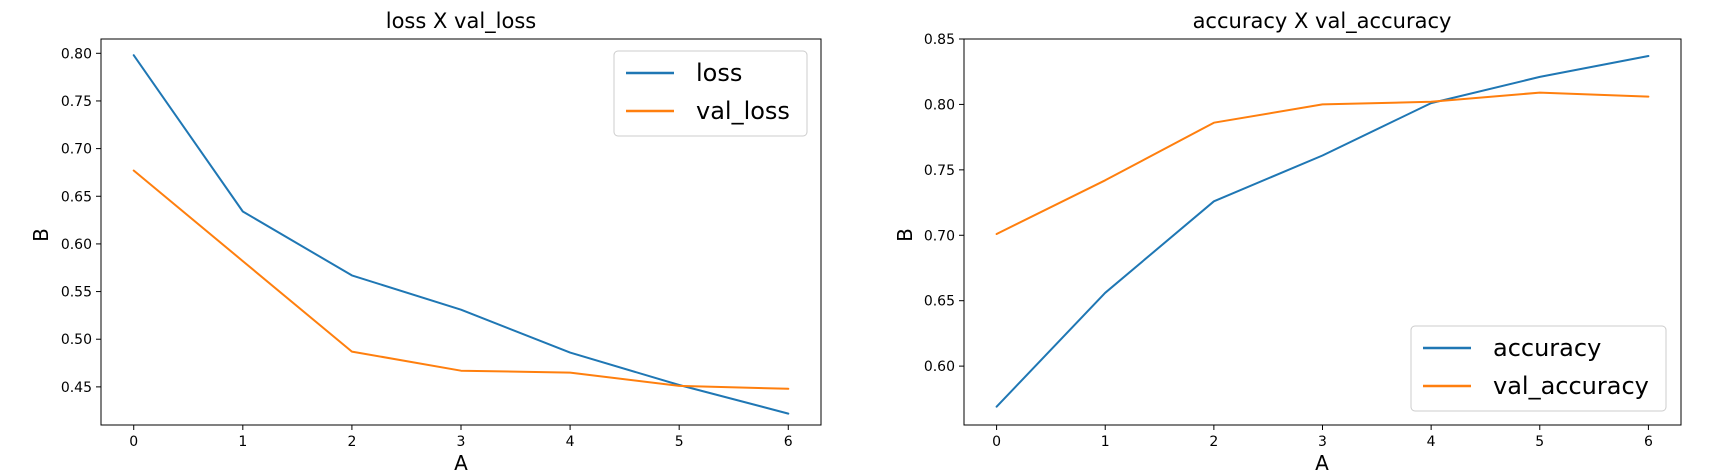 Image resolution: width=1730 pixels, height=476 pixels. Describe the element at coordinates (76, 388) in the screenshot. I see `y-tick-label: 0.45` at that location.